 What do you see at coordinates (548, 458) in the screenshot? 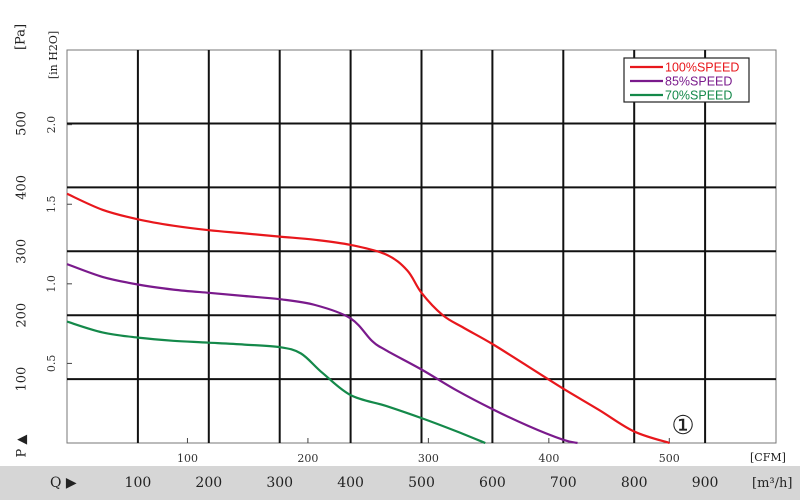
I see `cfm-tick-label: 400` at bounding box center [548, 458].